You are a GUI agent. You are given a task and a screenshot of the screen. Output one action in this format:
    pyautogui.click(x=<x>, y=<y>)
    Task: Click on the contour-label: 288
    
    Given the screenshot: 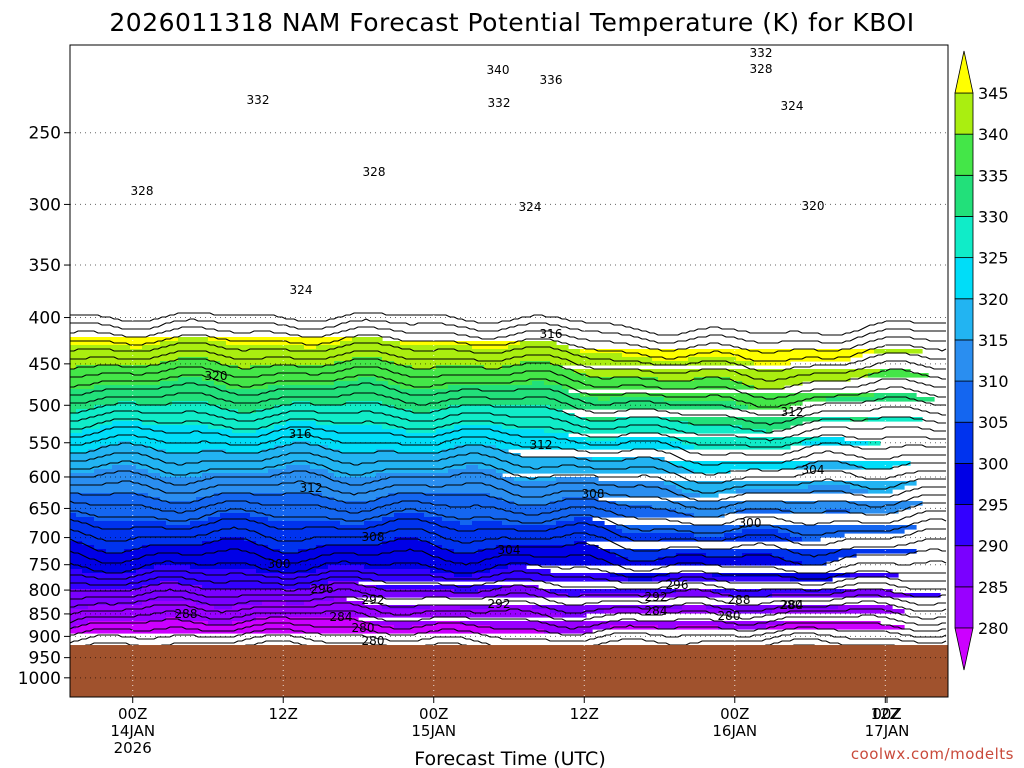 What is the action you would take?
    pyautogui.click(x=186, y=614)
    